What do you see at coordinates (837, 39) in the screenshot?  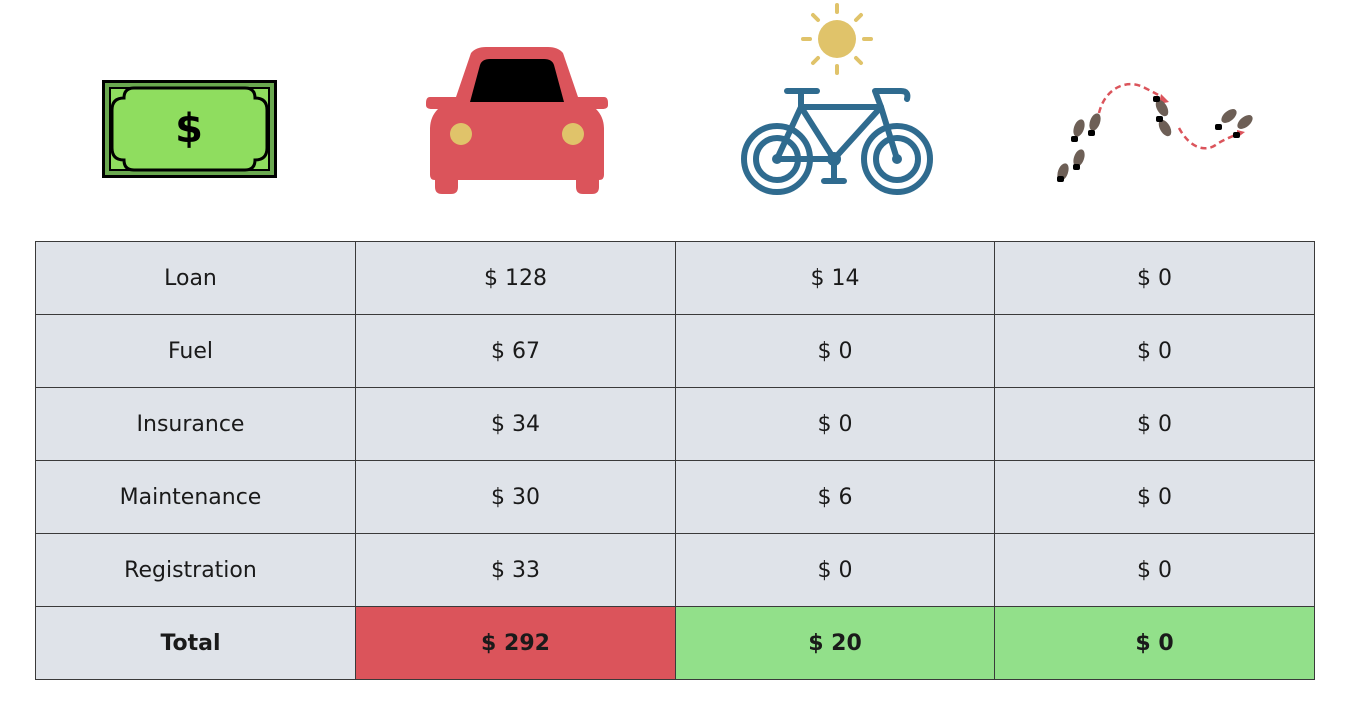 I see `sun-icon` at bounding box center [837, 39].